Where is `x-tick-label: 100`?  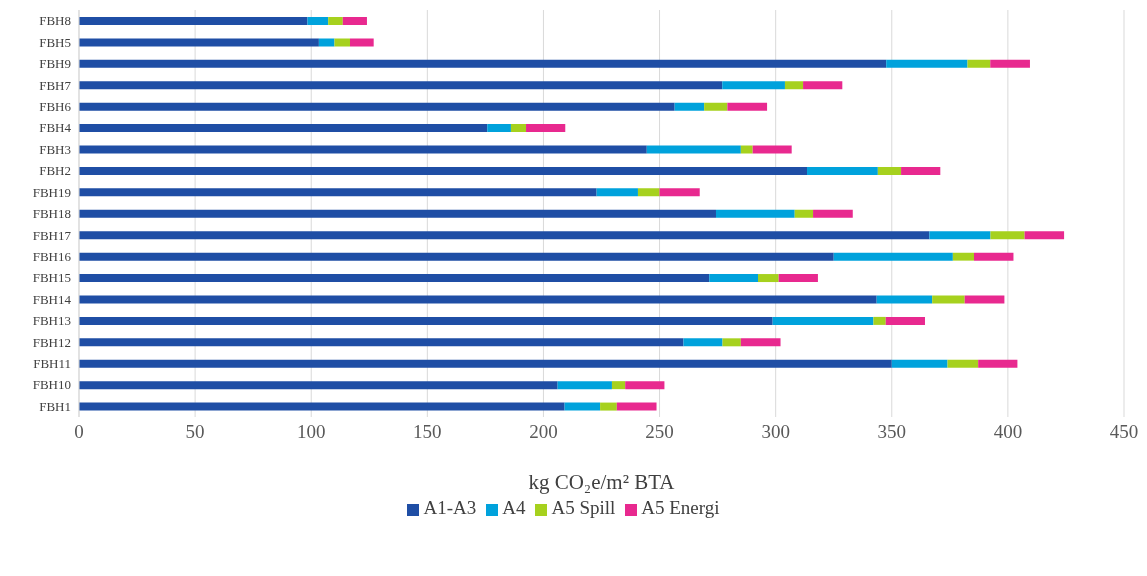 x-tick-label: 100 is located at coordinates (311, 432).